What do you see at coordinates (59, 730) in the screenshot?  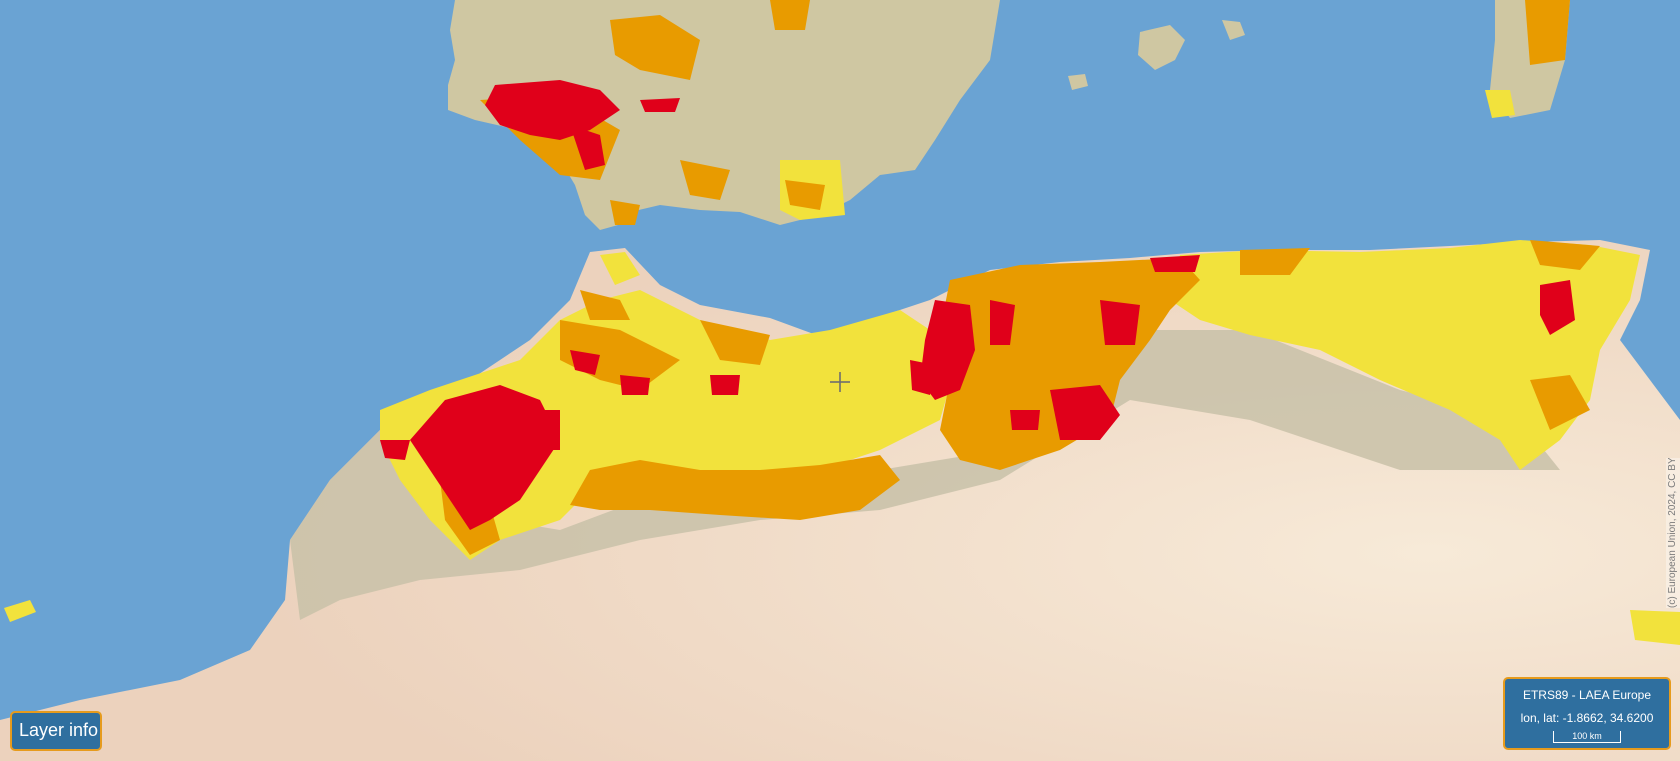 I see `layer-info-label: Layer info` at bounding box center [59, 730].